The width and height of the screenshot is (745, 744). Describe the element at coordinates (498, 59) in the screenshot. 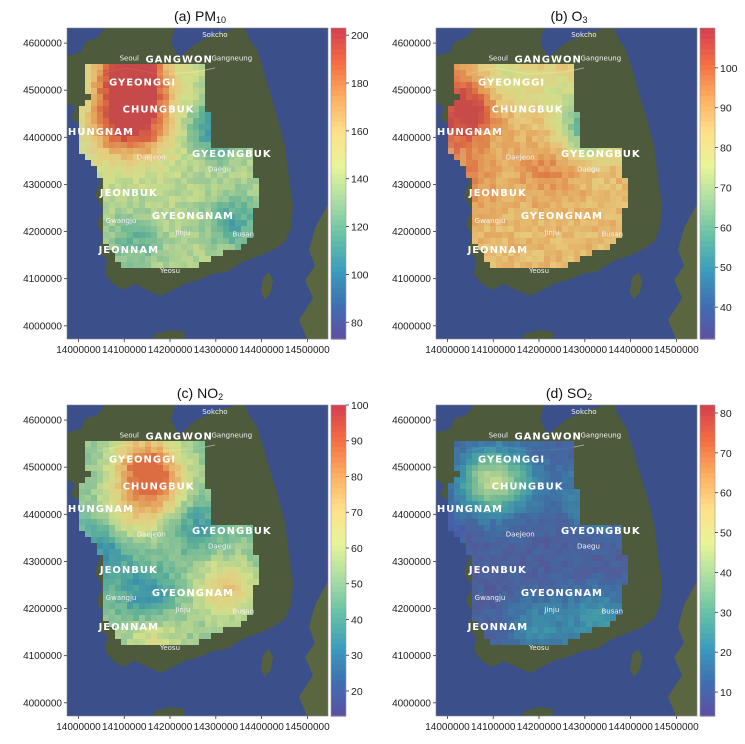

I see `city-label: Seoul` at that location.